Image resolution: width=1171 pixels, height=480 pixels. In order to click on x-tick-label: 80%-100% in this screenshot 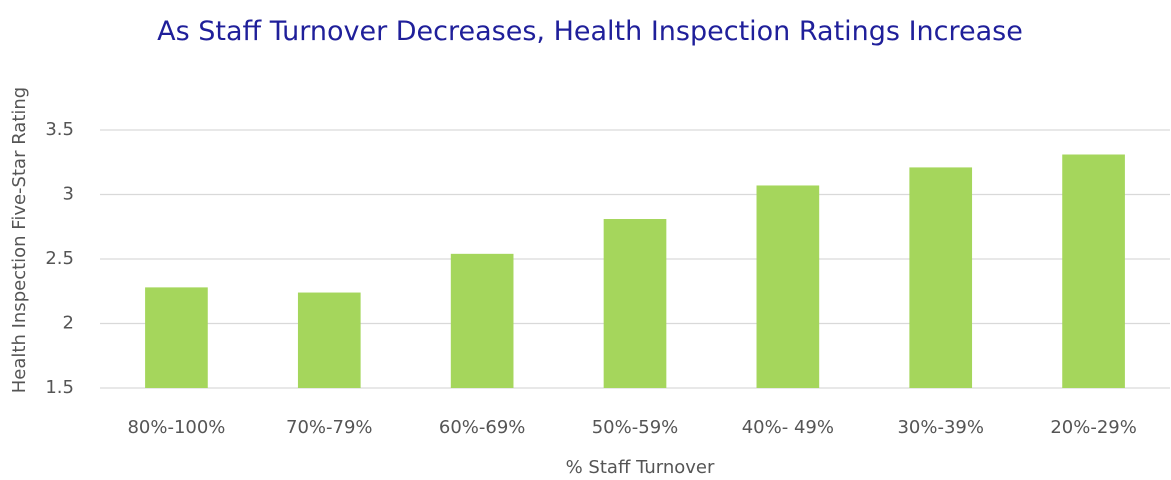, I will do `click(176, 427)`.